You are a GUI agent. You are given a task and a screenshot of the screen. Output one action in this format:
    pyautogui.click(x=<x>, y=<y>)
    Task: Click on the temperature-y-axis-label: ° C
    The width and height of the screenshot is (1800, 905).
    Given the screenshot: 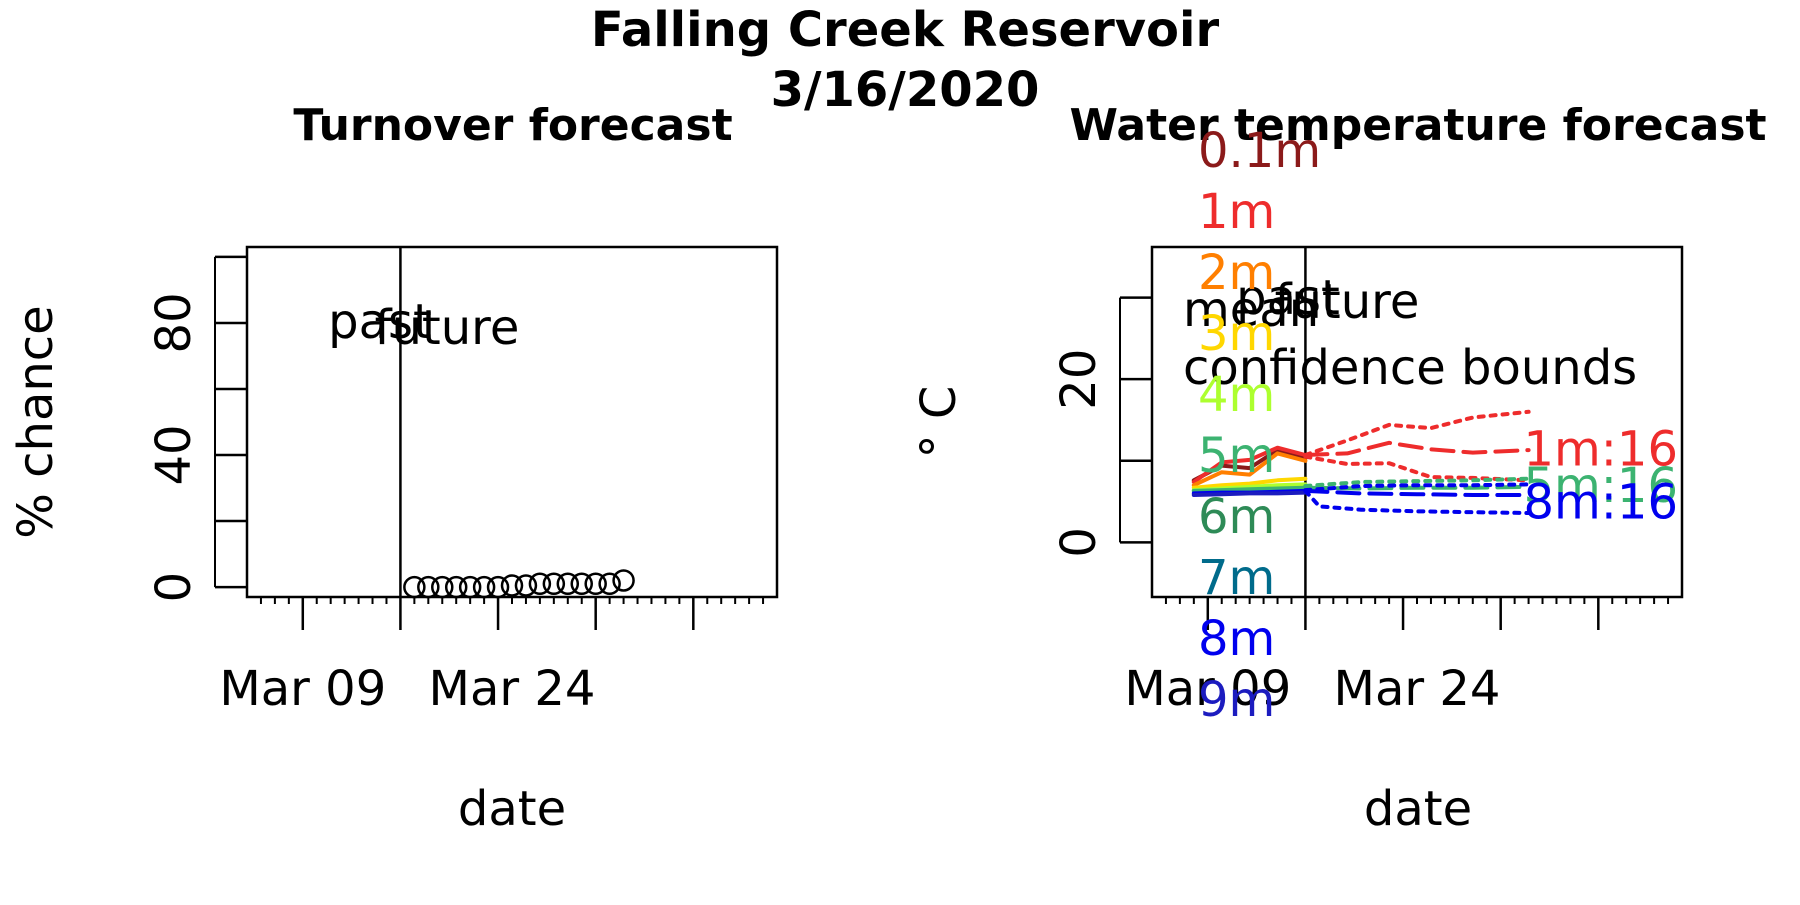 What is the action you would take?
    pyautogui.click(x=939, y=422)
    